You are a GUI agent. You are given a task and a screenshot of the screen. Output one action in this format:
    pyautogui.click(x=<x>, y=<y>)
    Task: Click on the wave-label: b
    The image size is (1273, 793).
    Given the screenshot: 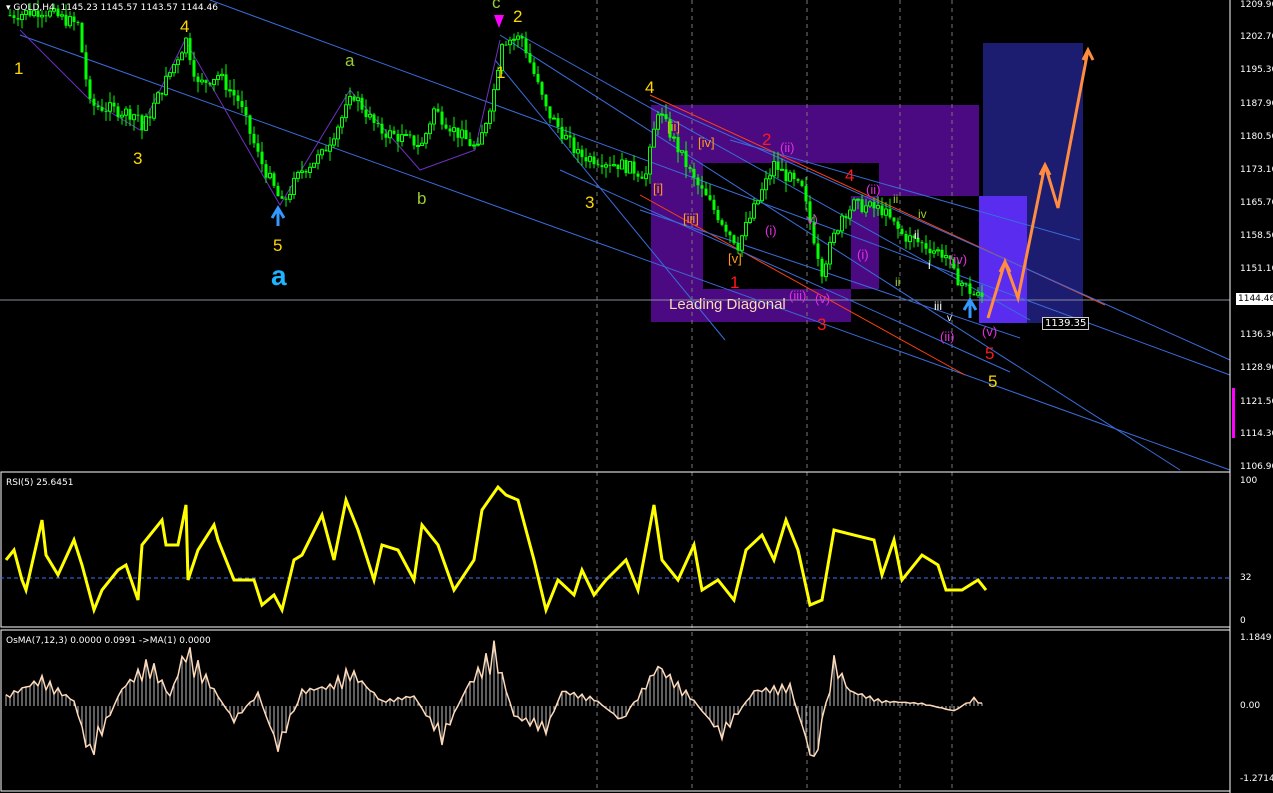 What is the action you would take?
    pyautogui.click(x=422, y=198)
    